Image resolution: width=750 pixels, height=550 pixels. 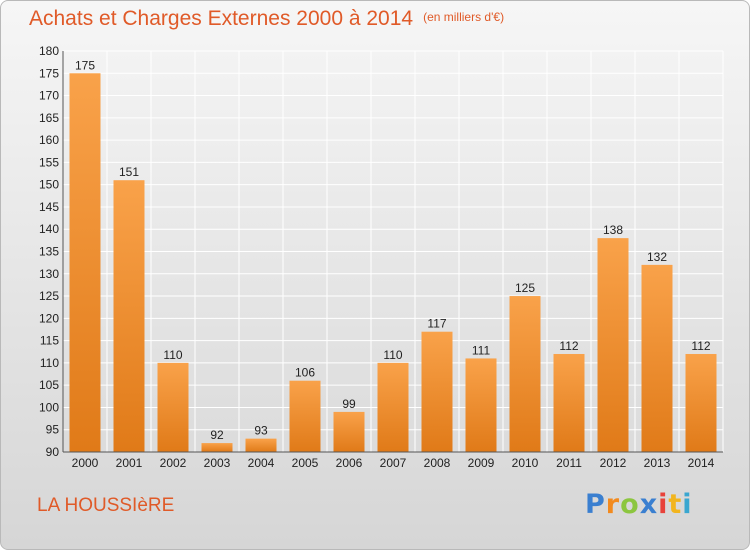 What do you see at coordinates (305, 463) in the screenshot?
I see `x-tick-label: 2005` at bounding box center [305, 463].